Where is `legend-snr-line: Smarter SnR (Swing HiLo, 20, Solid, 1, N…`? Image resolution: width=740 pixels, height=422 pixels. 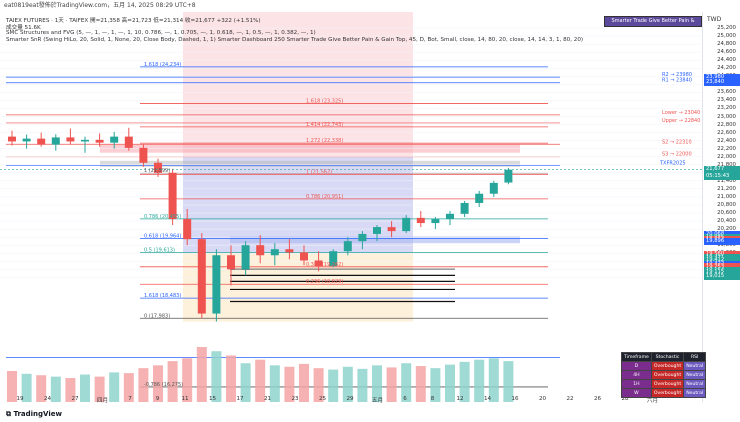
legend-snr-line: Smarter SnR (Swing HiLo, 20, Solid, 1, N… is located at coordinates (295, 40).